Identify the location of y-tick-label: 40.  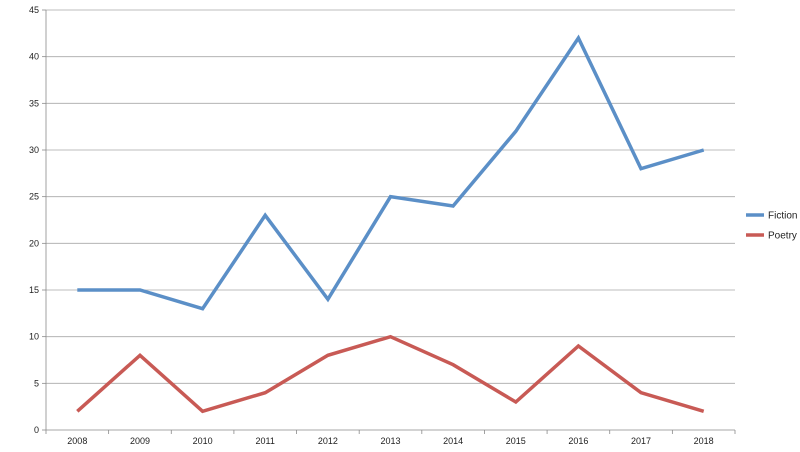
(34, 57).